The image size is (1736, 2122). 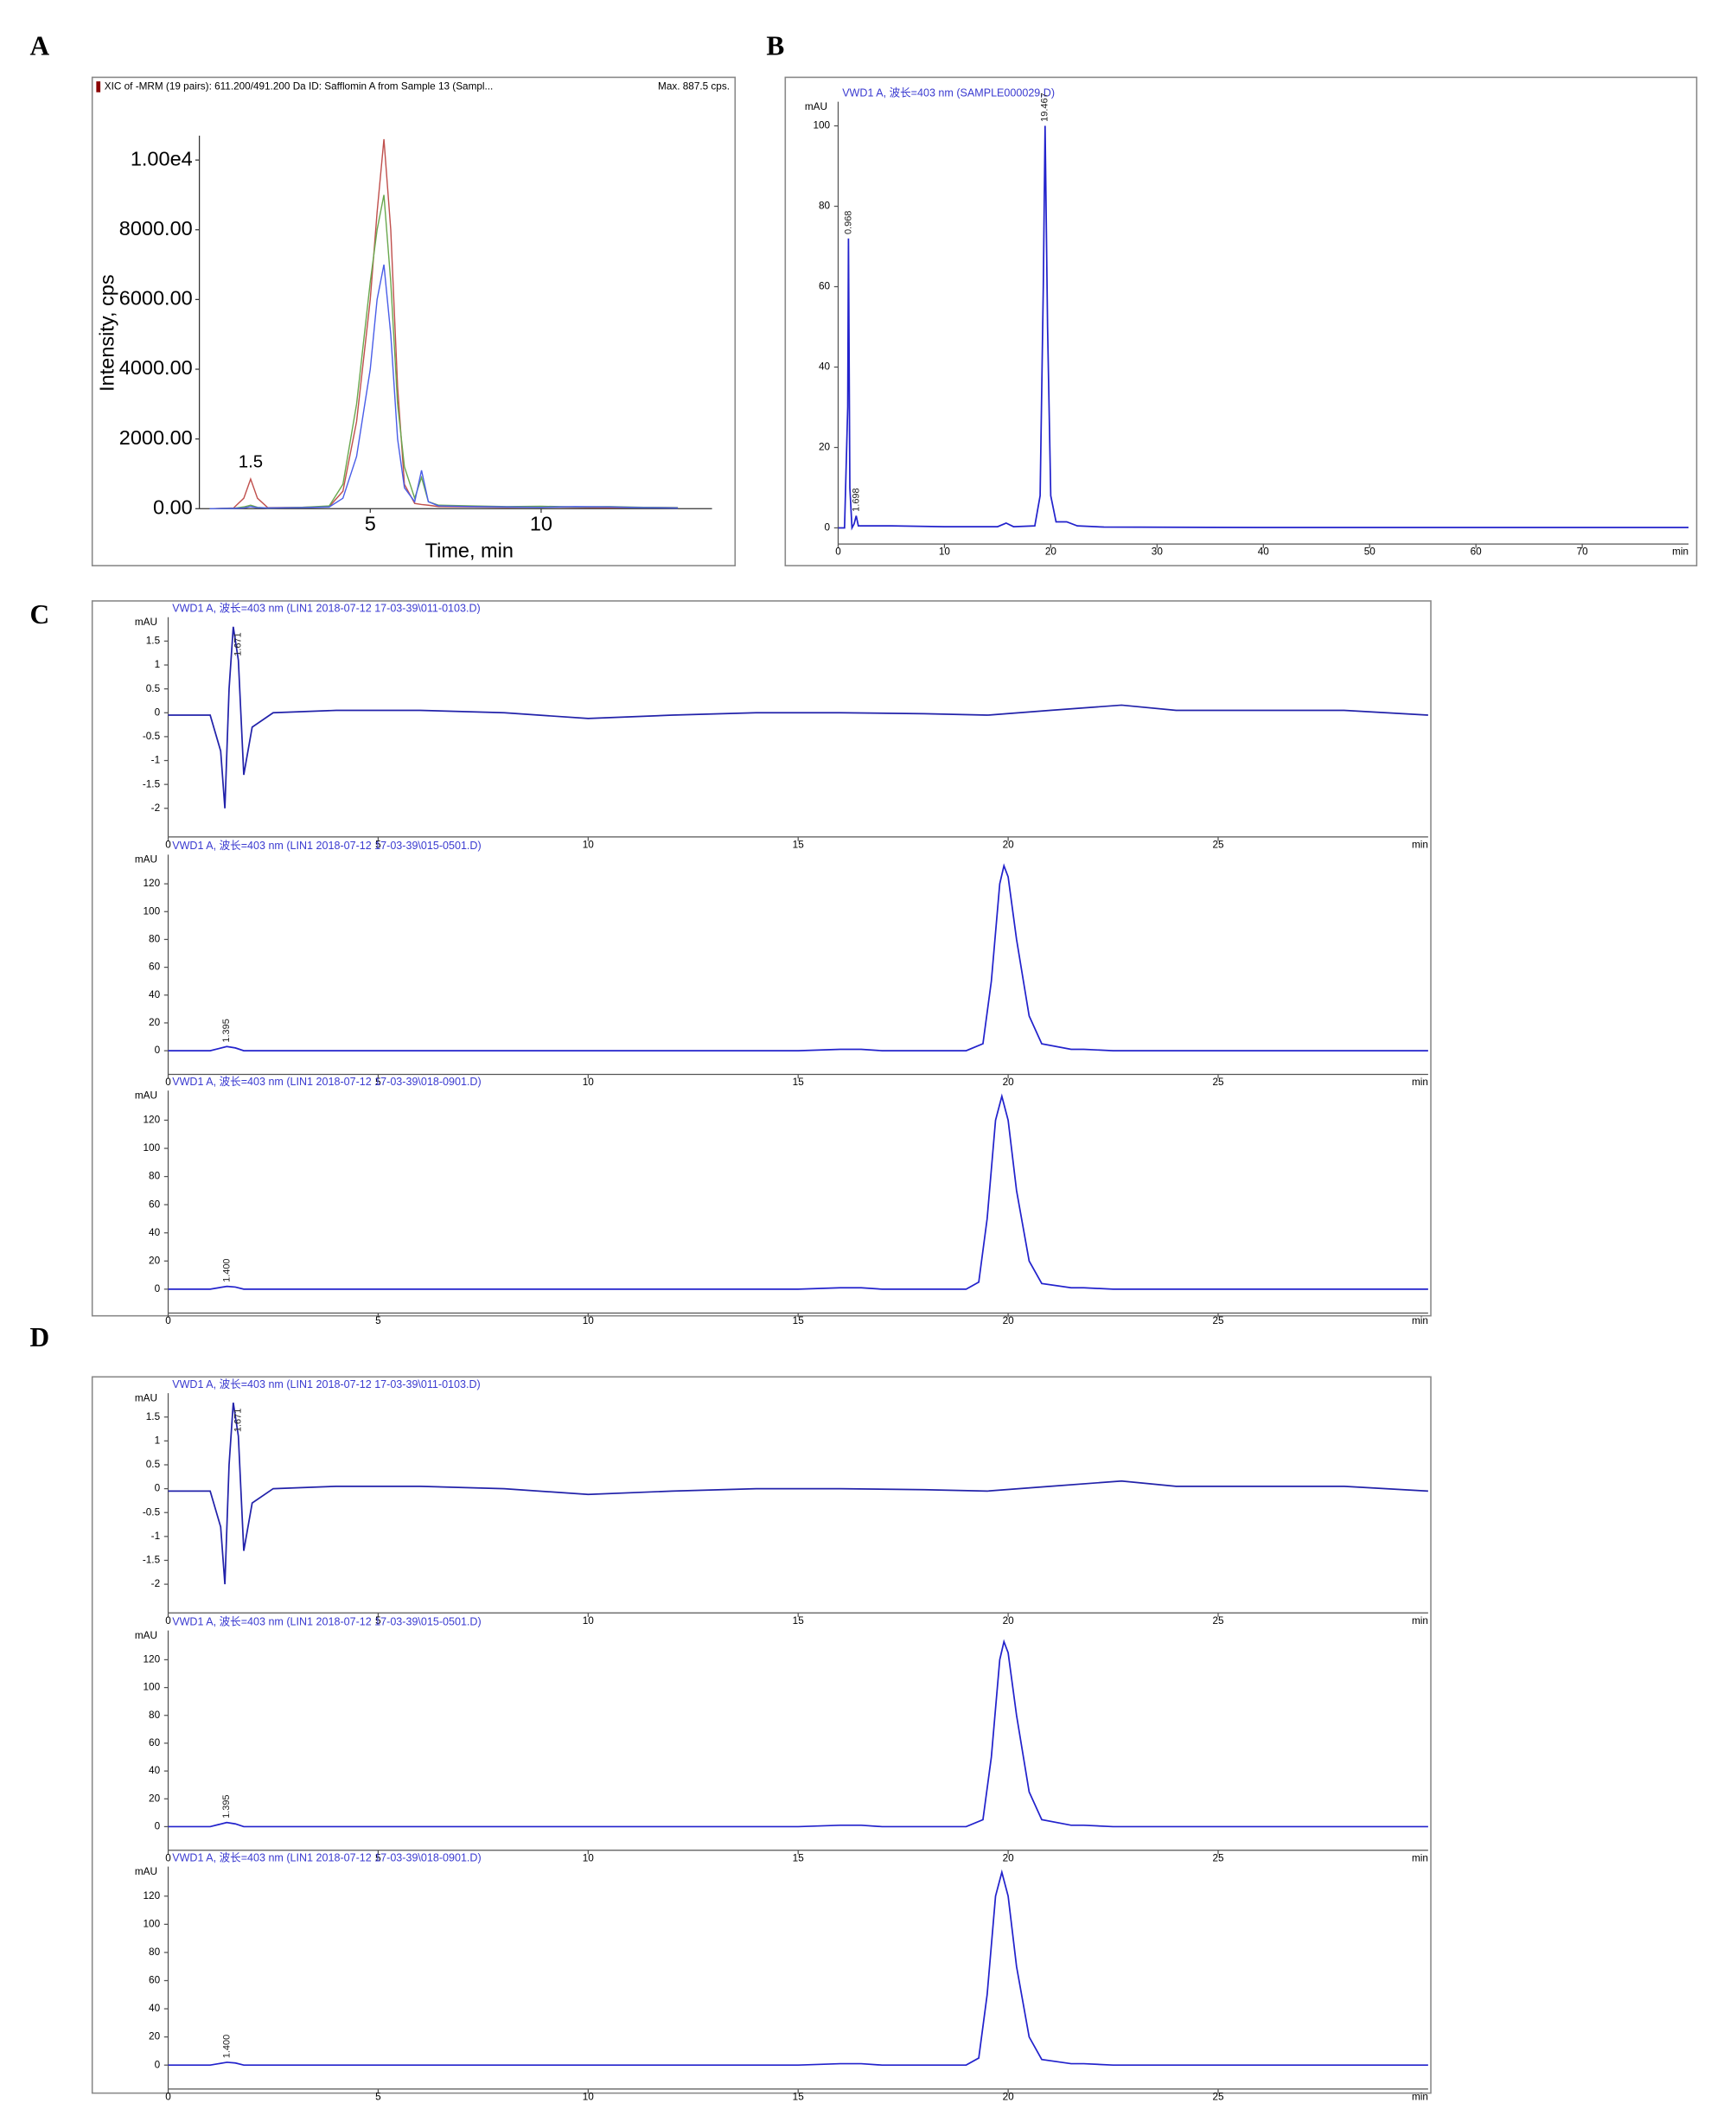 I want to click on chart-title: VWD1 A, 波长=403 nm (SAMPLE000029.D), so click(x=948, y=93).